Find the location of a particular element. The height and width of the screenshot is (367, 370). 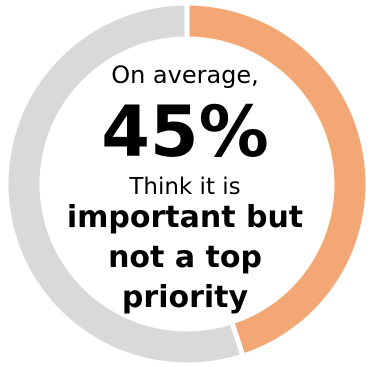

center-percentage-value: 45% is located at coordinates (185, 132).